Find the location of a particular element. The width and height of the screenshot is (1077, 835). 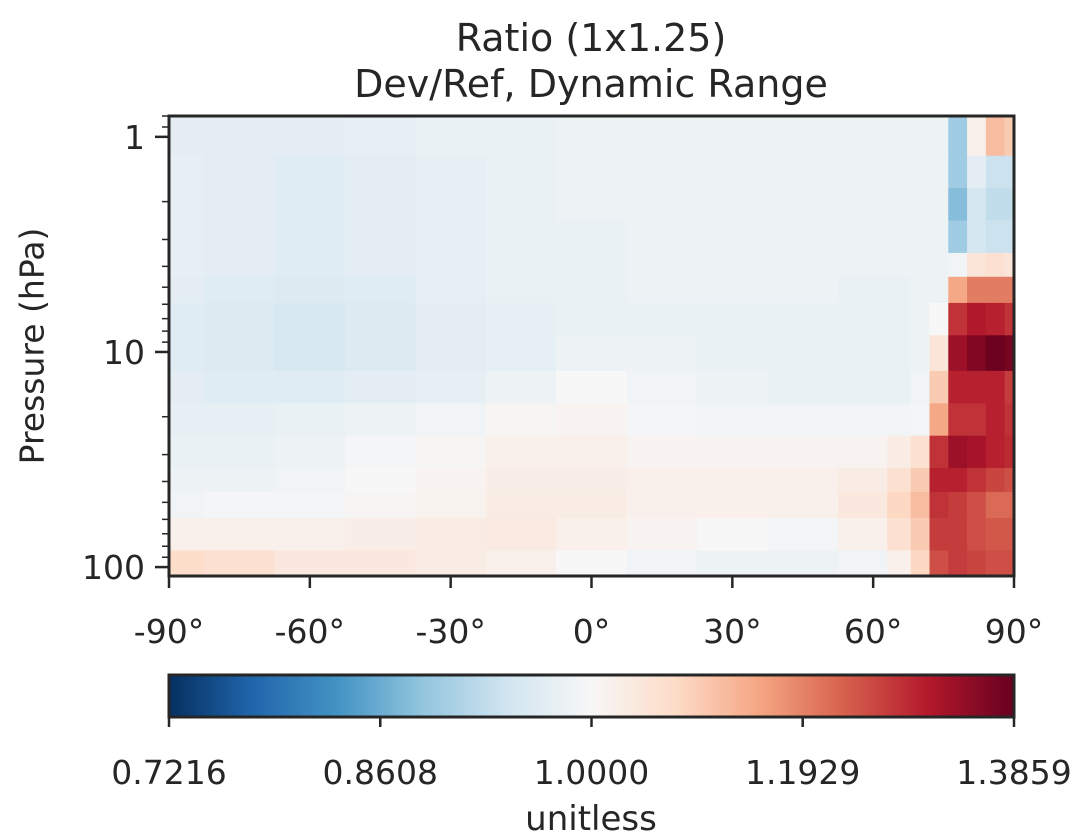

chart-title: Ratio (1x1.25) is located at coordinates (591, 38).